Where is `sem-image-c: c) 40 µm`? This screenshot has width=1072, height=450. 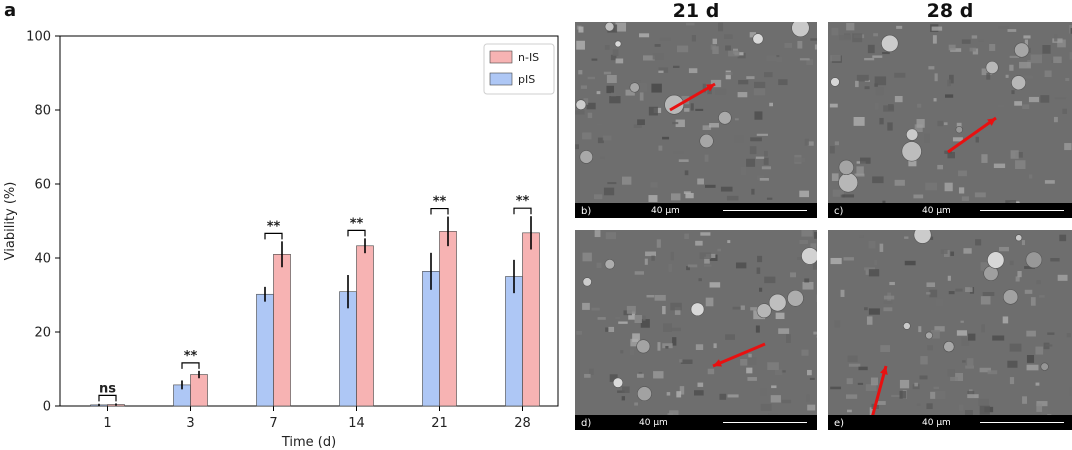 sem-image-c: c) 40 µm is located at coordinates (950, 120).